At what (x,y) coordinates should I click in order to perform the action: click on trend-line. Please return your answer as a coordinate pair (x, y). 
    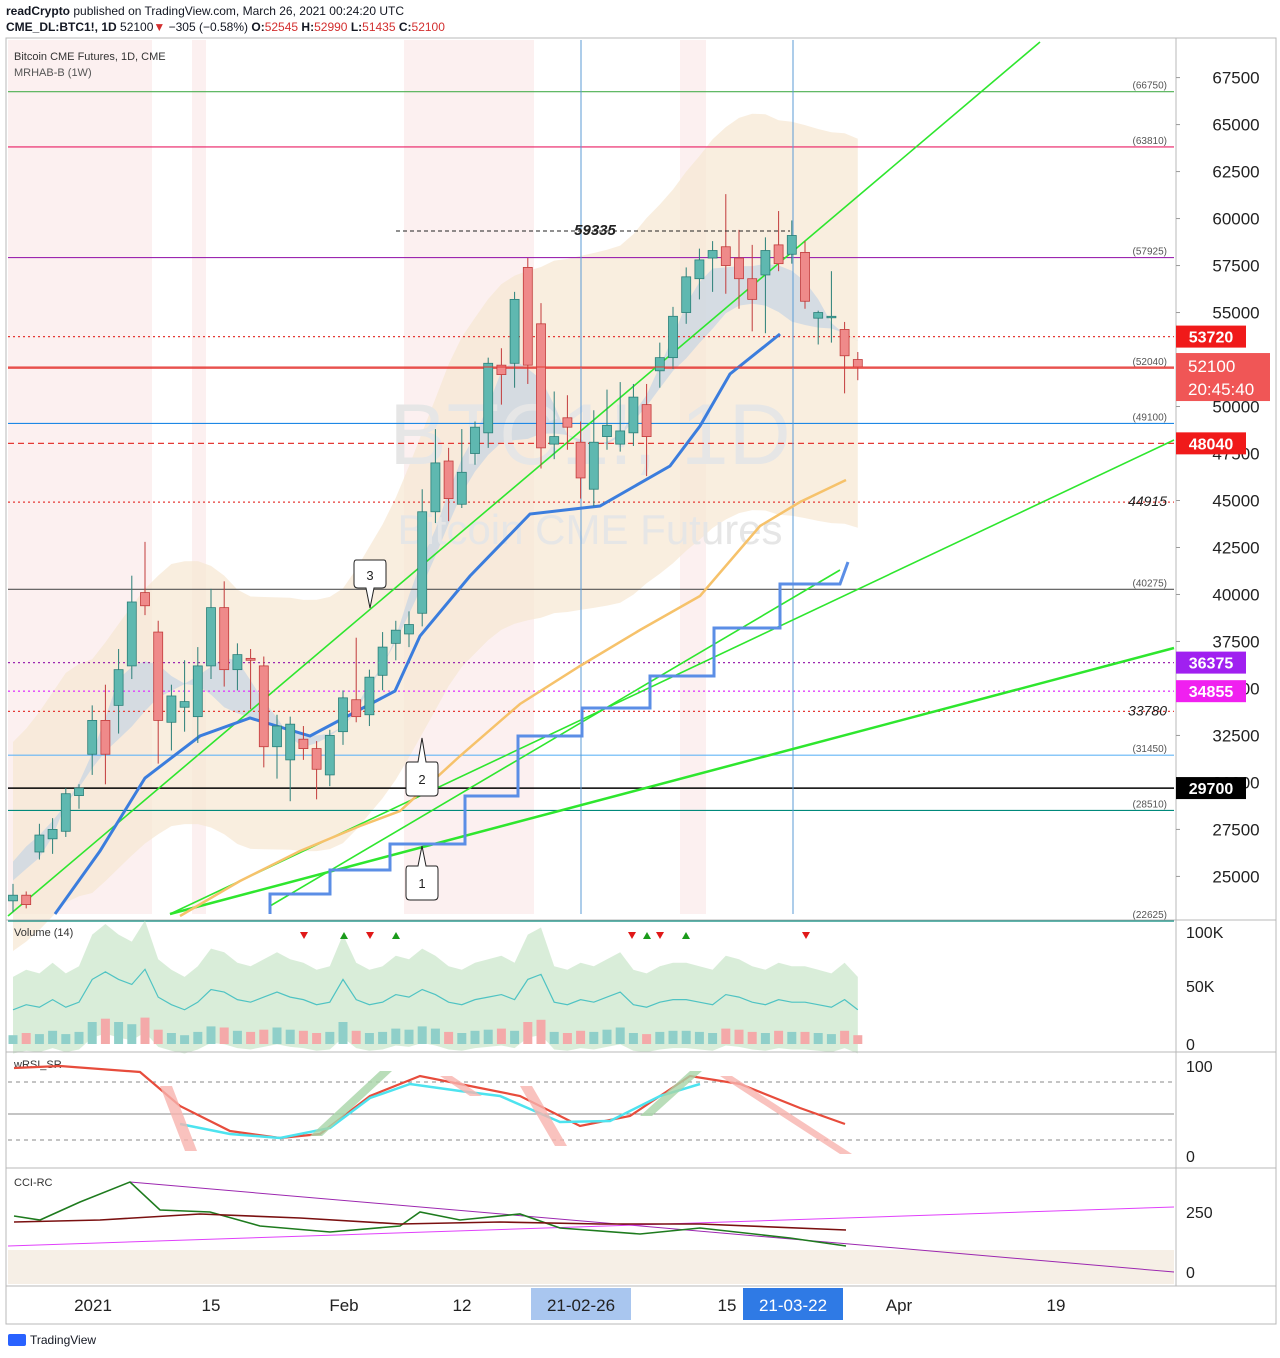
    Looking at the image, I should click on (555, 738).